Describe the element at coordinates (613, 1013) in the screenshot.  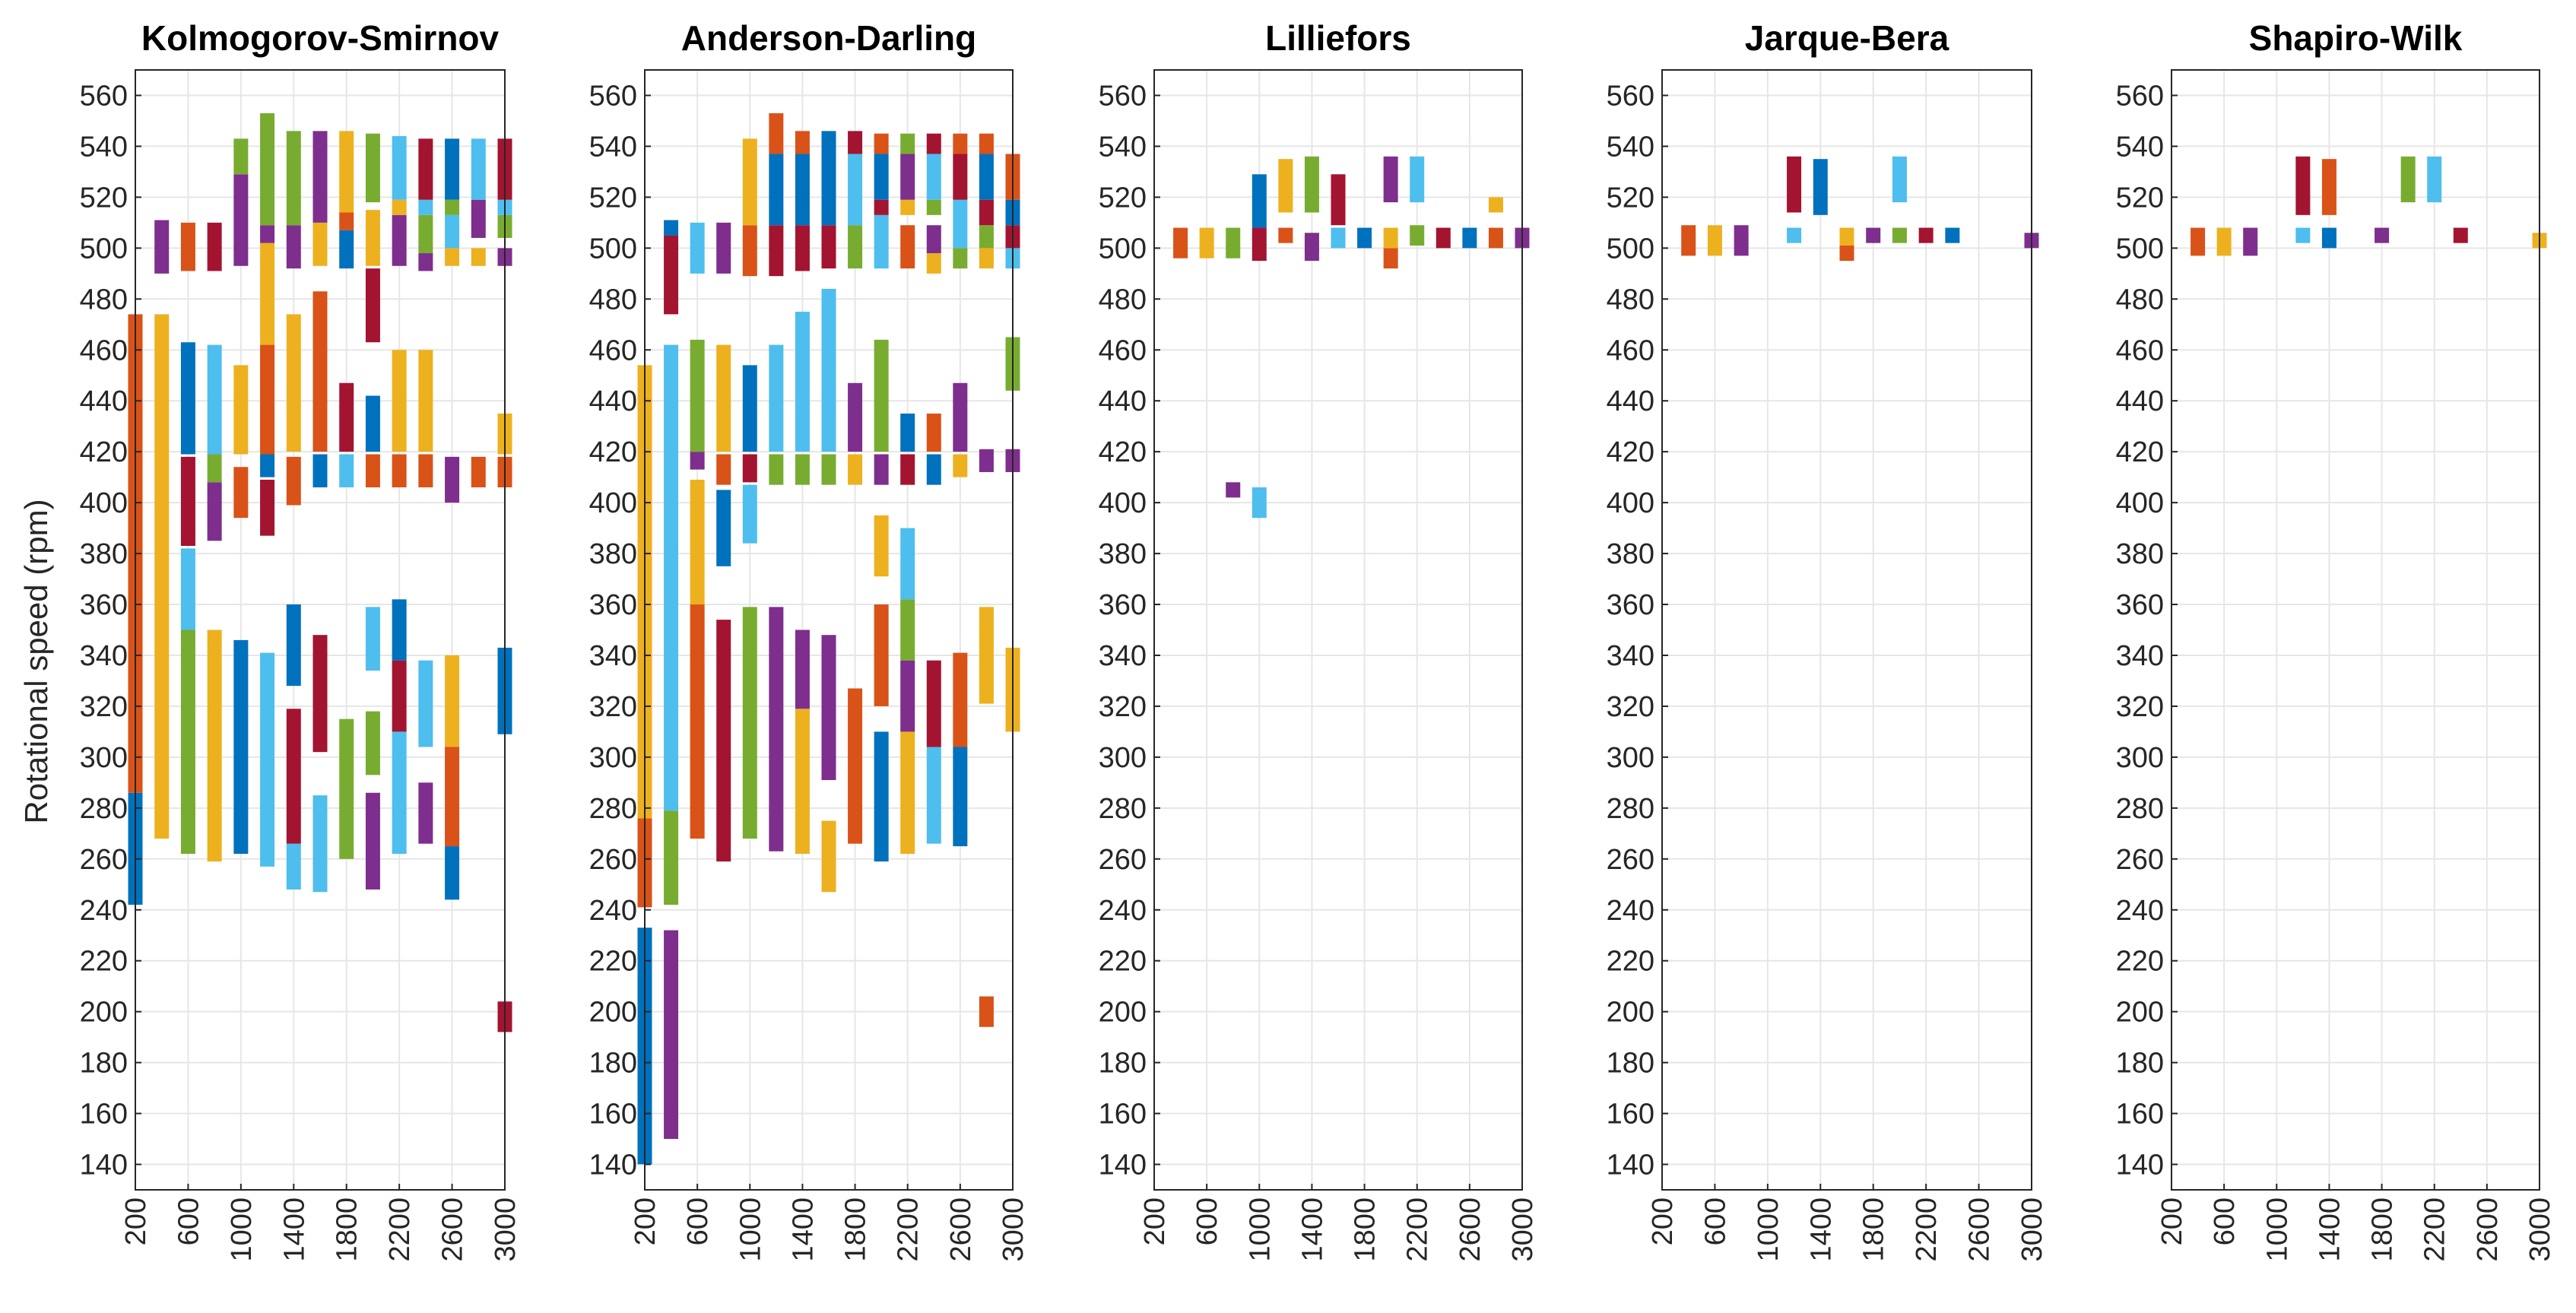
I see `y-tick-label: 200` at that location.